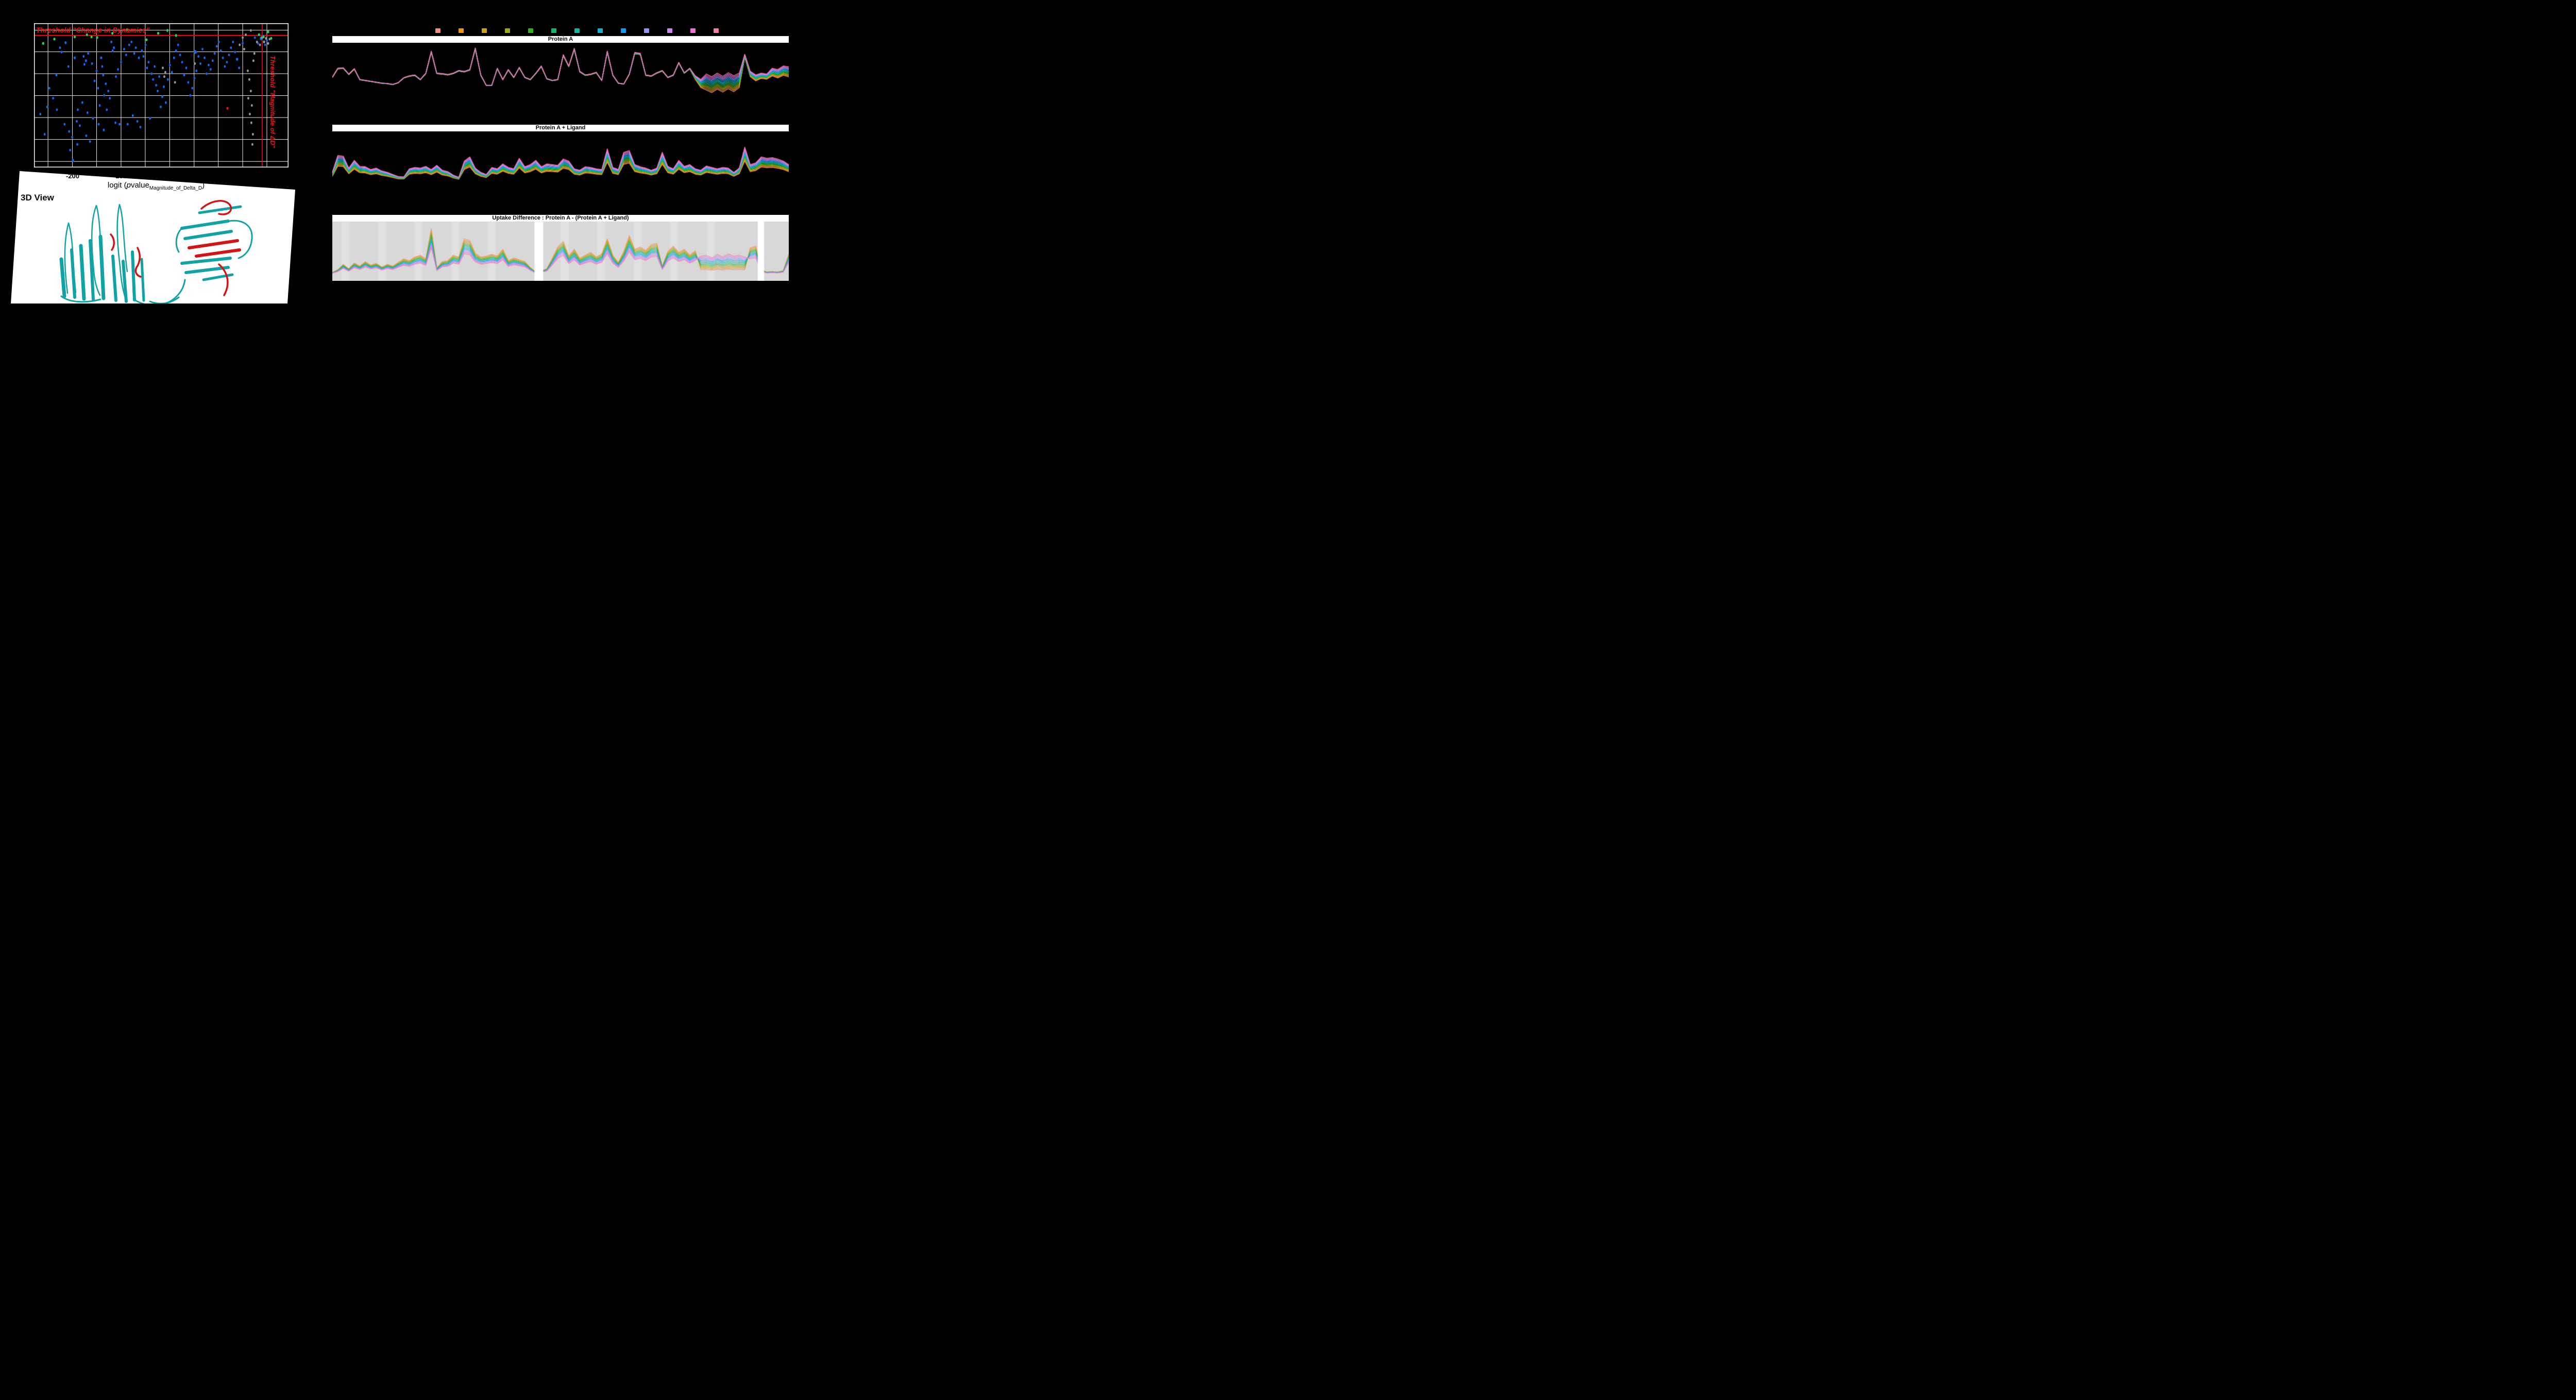  Describe the element at coordinates (560, 251) in the screenshot. I see `uptake-difference-chart` at that location.